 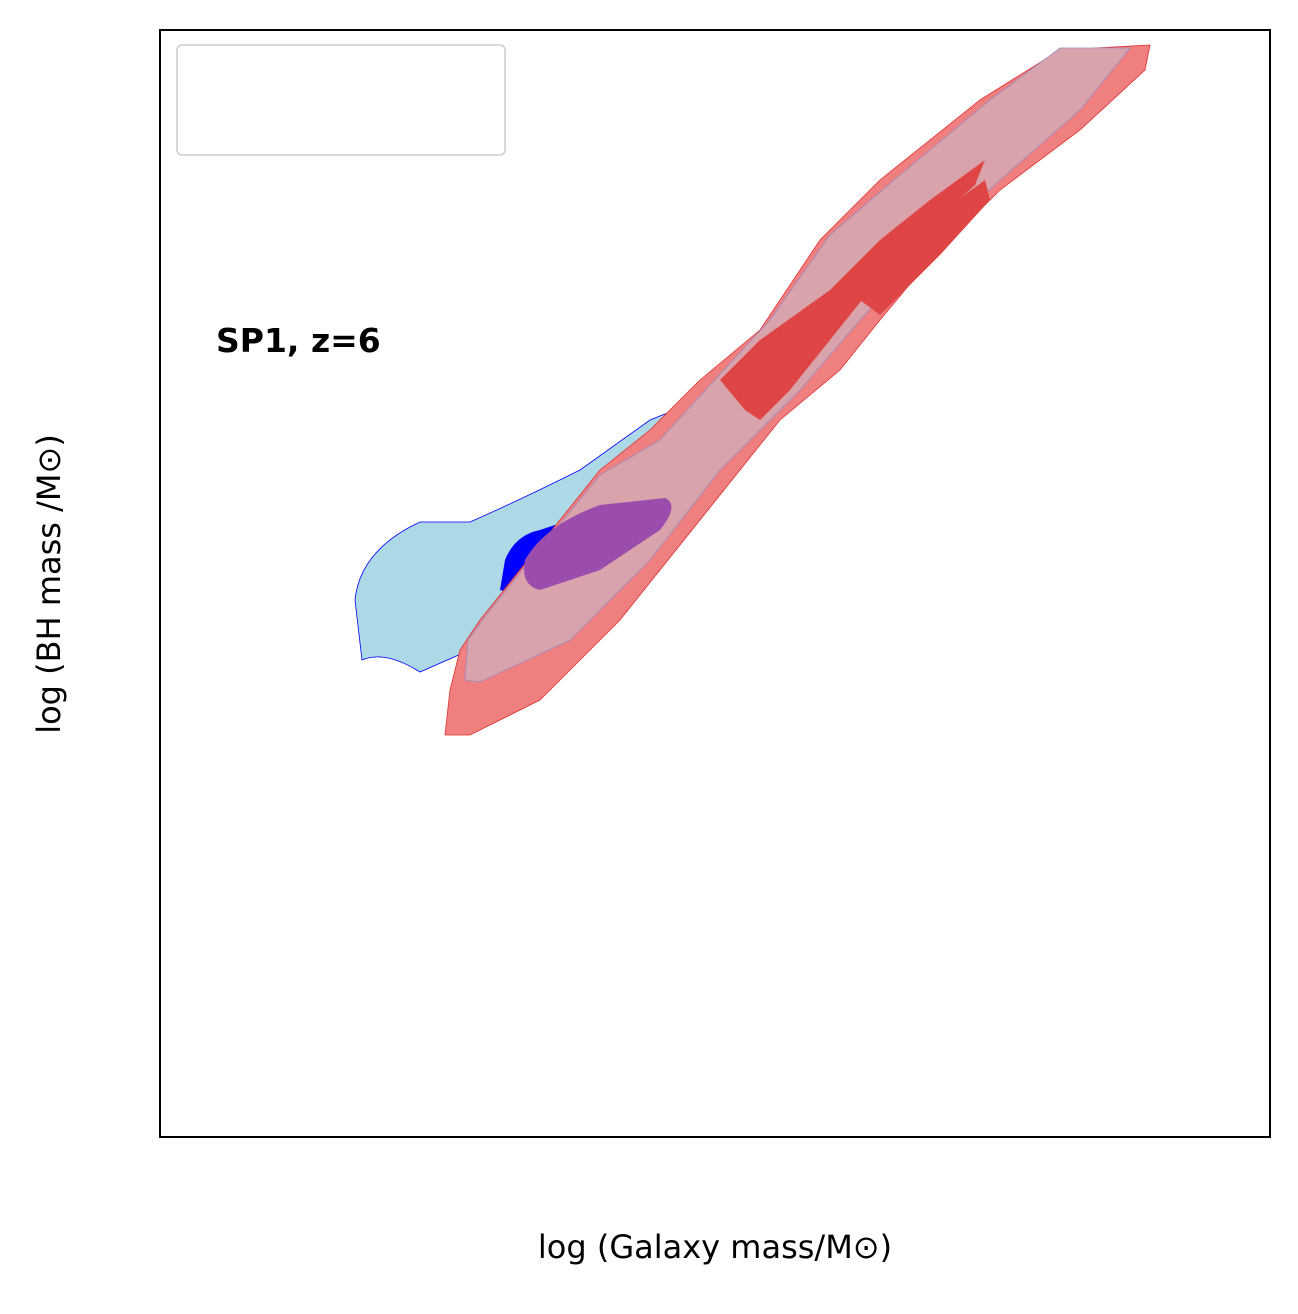 I want to click on legend-box, so click(x=341, y=100).